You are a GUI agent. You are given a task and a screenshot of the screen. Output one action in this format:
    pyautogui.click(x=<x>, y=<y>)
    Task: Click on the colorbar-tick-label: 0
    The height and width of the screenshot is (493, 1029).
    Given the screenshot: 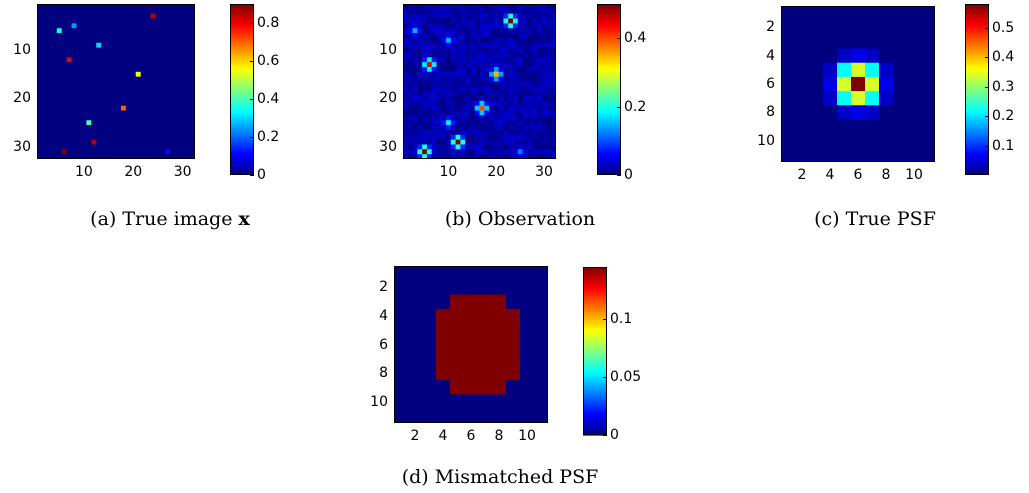 What is the action you would take?
    pyautogui.click(x=614, y=435)
    